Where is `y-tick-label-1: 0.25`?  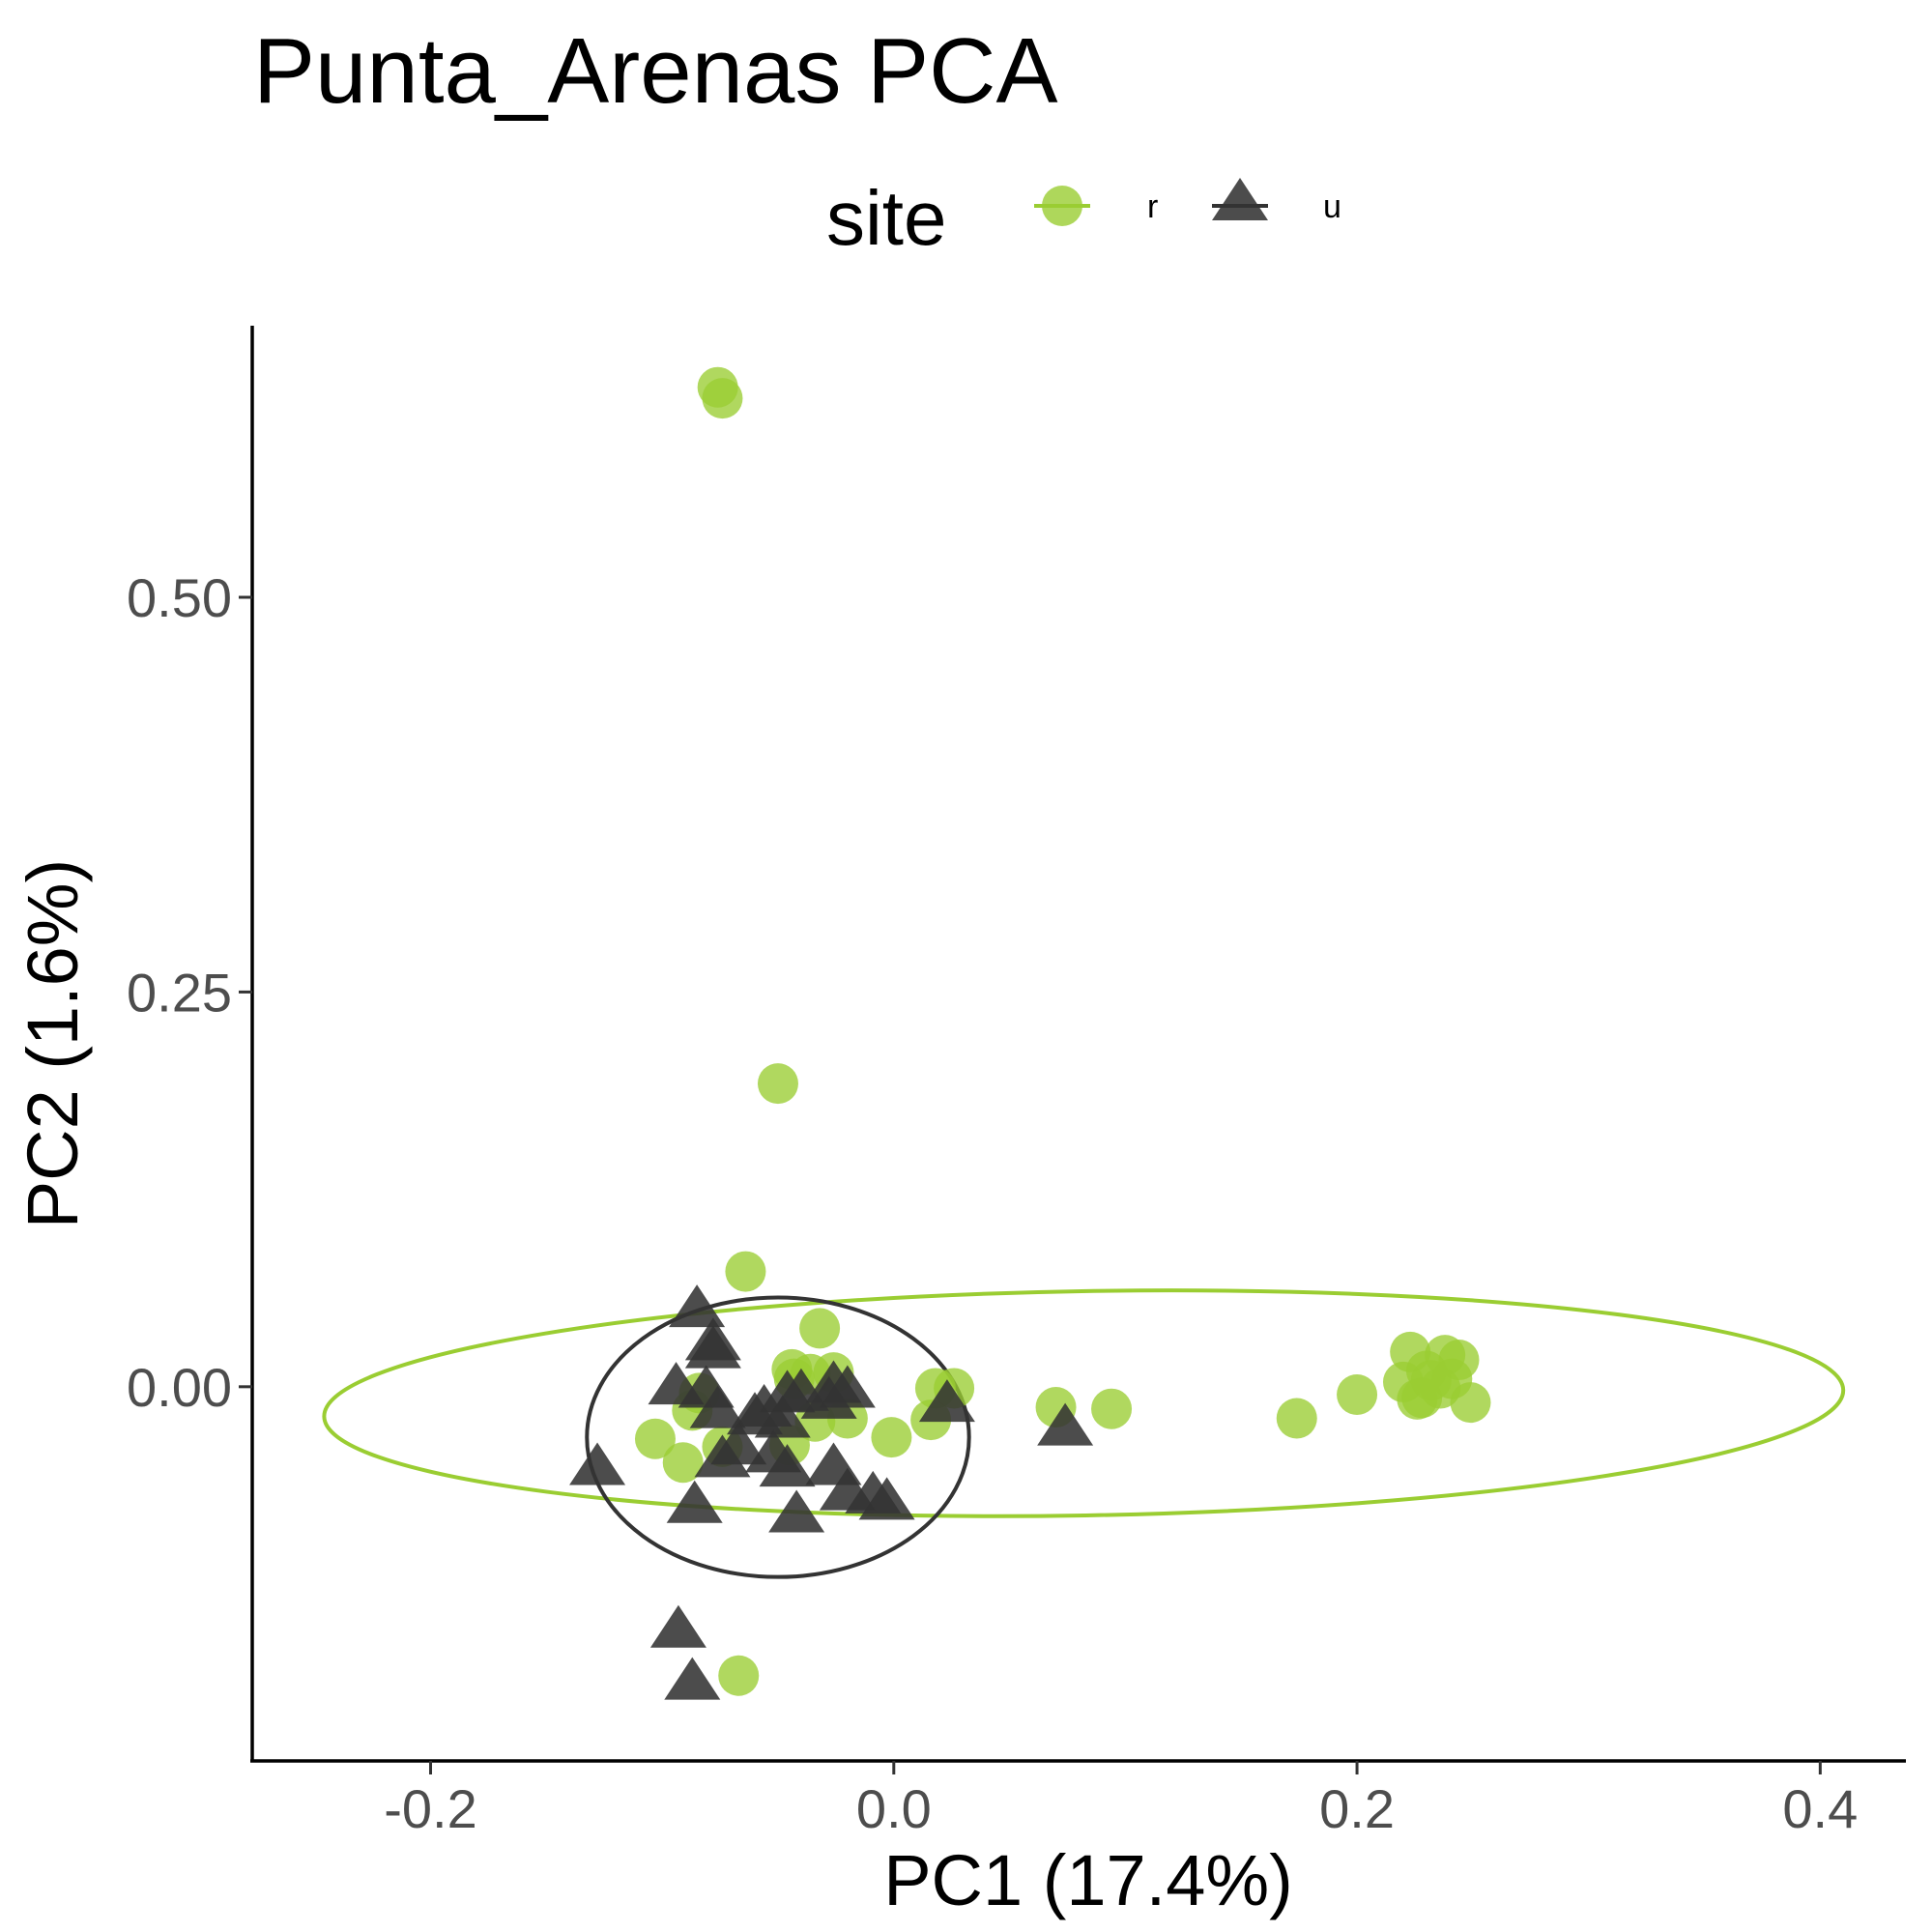
y-tick-label-1: 0.25 is located at coordinates (179, 993).